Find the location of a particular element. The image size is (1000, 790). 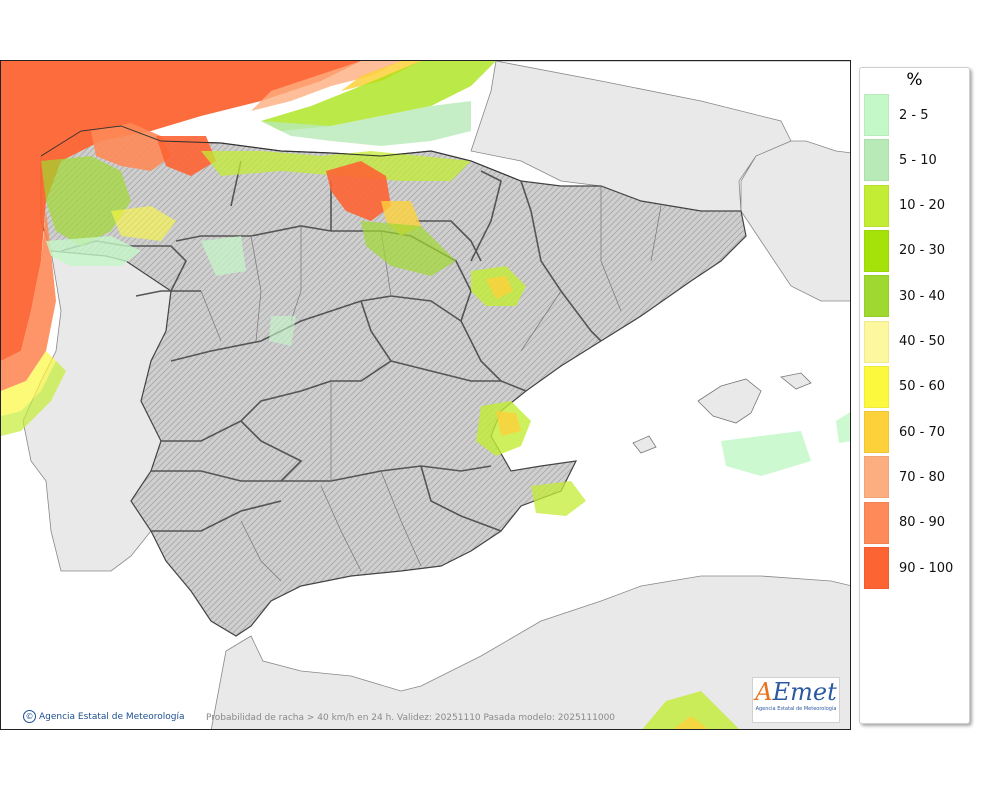

agency-credit: © Agencia Estatal de Meteorología is located at coordinates (104, 716).